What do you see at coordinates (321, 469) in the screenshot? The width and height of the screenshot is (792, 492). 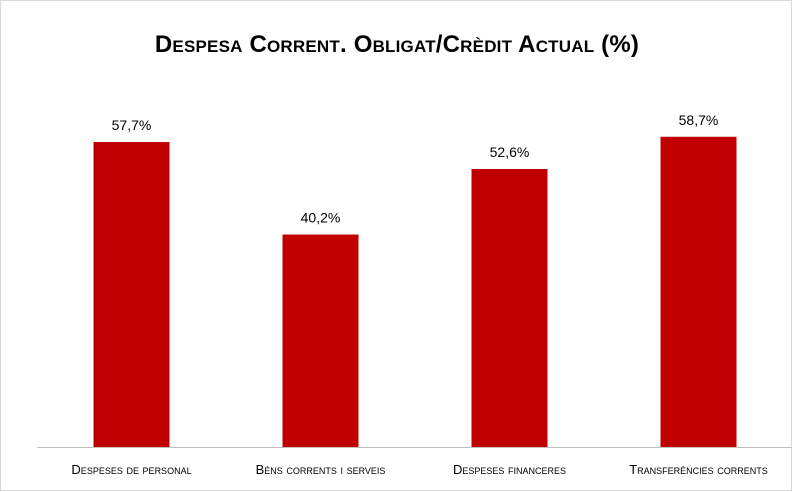 I see `category-label-2: Béns corrents i serveis` at bounding box center [321, 469].